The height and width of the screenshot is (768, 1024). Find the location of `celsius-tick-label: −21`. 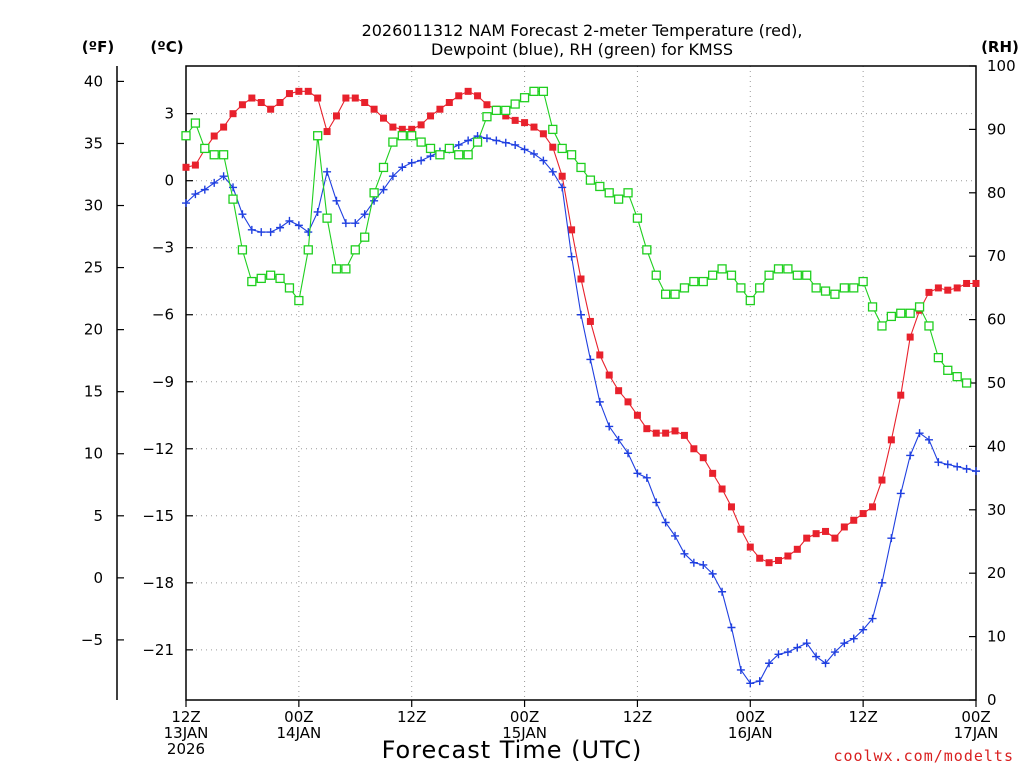

celsius-tick-label: −21 is located at coordinates (158, 650).